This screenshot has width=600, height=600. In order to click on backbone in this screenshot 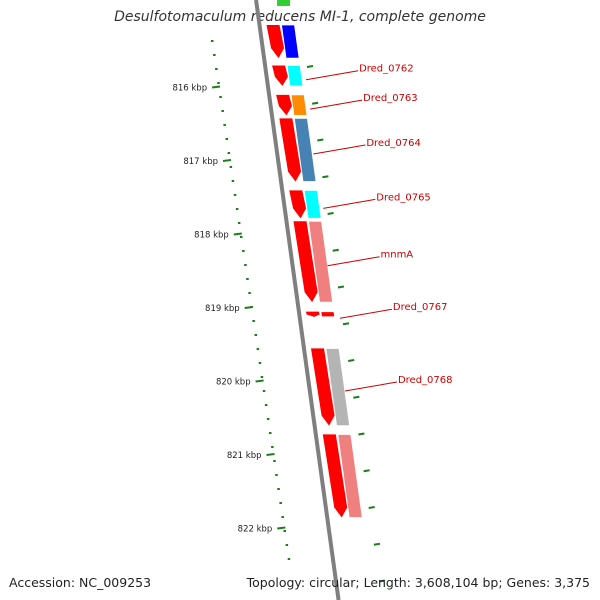, I will do `click(297, 300)`.